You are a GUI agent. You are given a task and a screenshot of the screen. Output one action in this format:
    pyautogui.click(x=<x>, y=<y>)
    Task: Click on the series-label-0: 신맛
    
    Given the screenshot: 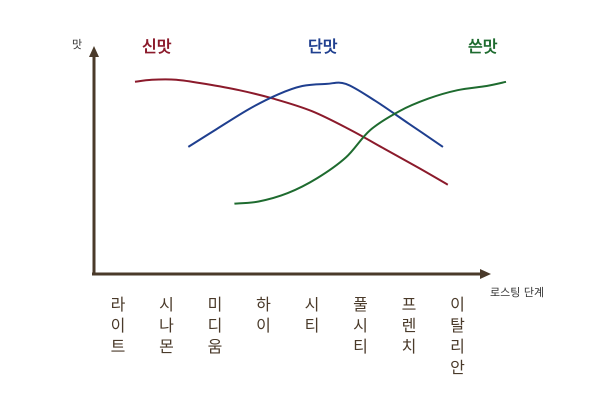 What is the action you would take?
    pyautogui.click(x=157, y=46)
    